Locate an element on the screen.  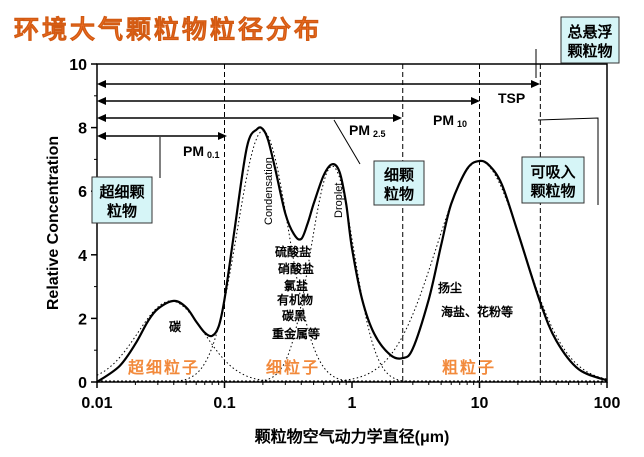
fine-components: 硫酸盐 硝酸盐 氯盐 有机物 碳黑 重金属等 is located at coordinates (296, 292).